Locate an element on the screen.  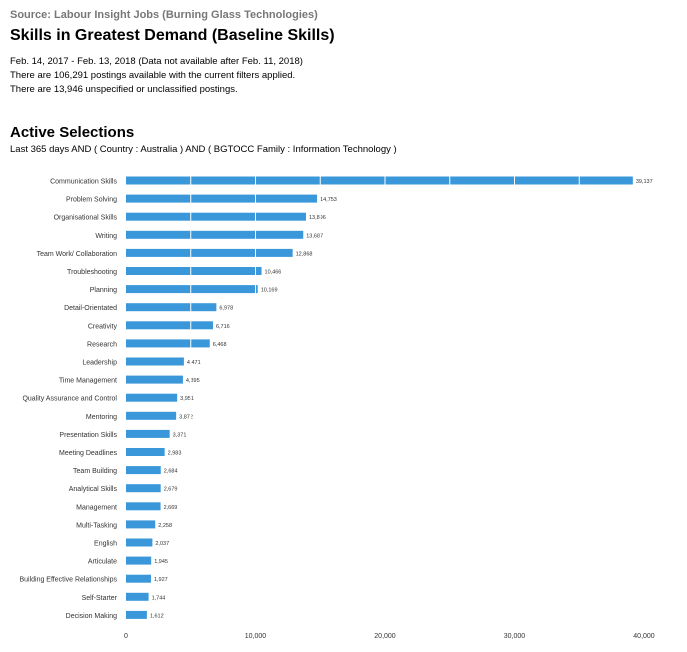
x-tick-label: 0 is located at coordinates (126, 636).